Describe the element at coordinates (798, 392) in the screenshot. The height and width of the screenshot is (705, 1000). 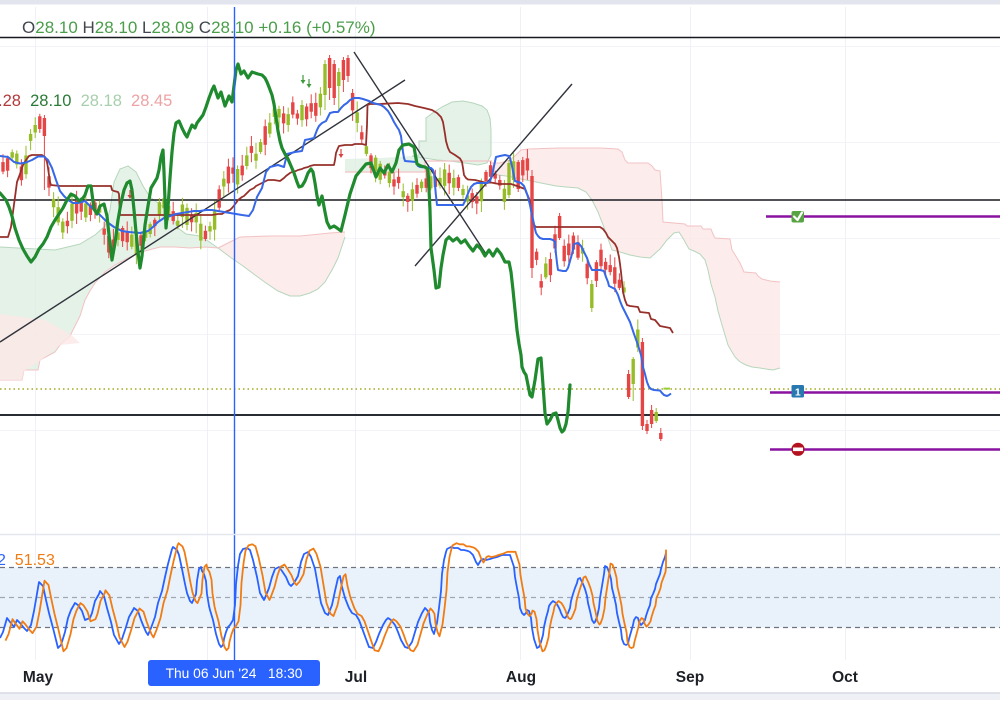
I see `svg-text: 1` at that location.